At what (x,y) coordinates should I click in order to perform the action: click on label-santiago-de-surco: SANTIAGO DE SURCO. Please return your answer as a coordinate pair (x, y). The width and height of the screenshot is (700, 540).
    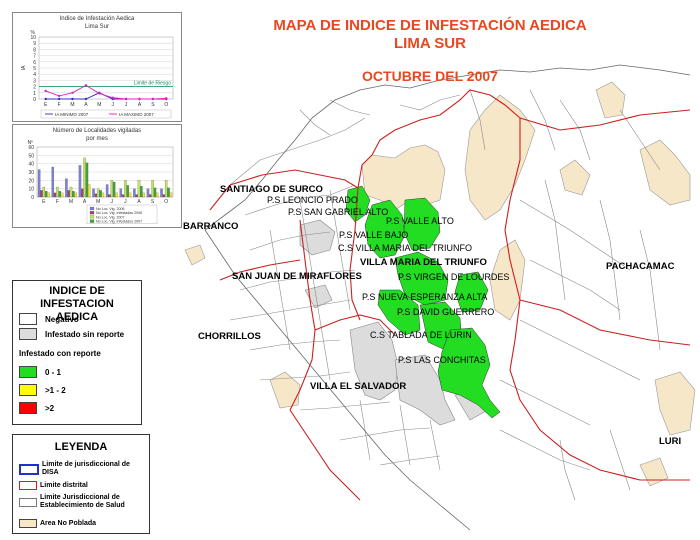
    Looking at the image, I should click on (271, 189).